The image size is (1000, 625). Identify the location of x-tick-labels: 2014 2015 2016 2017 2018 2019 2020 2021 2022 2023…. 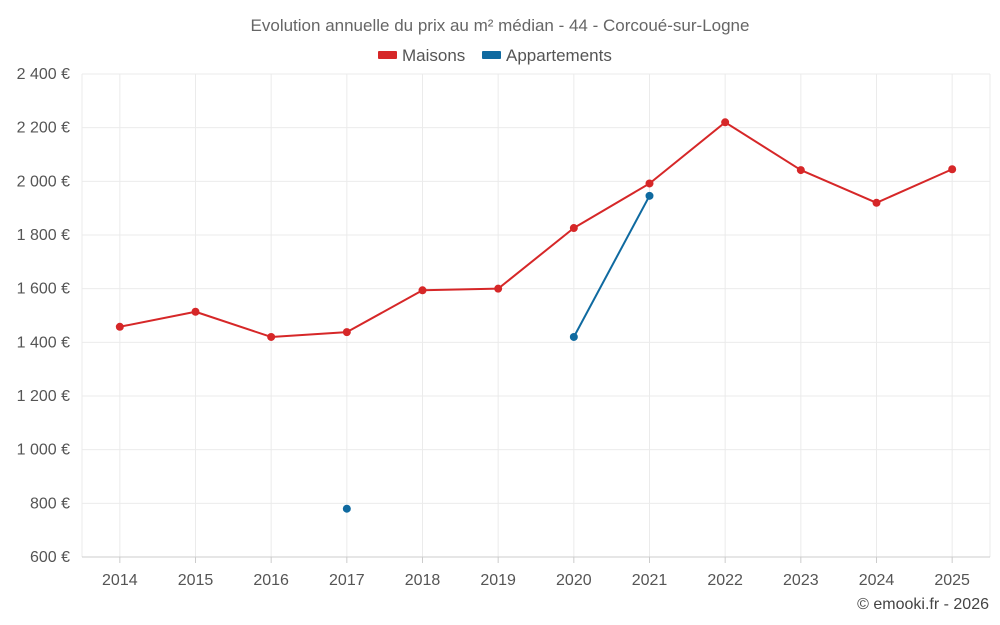
(536, 580).